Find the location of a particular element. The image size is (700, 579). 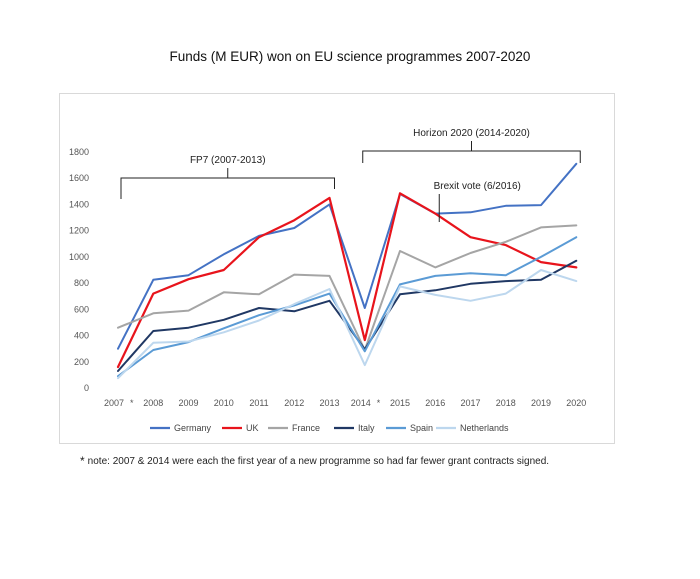

y-tick-label: 1000 is located at coordinates (79, 257).